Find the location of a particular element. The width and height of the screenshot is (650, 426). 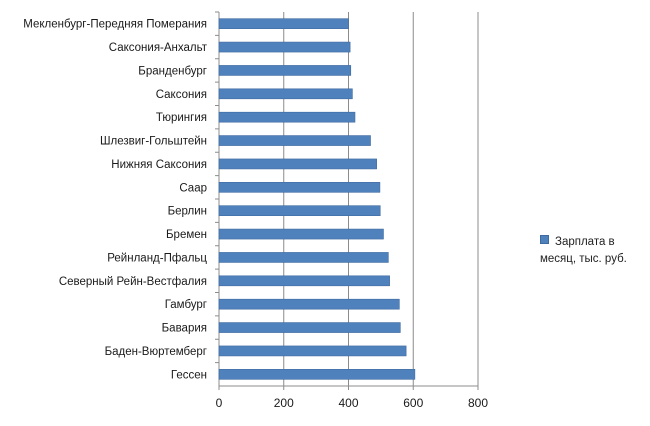

category-label: Мекленбург-Передняя Померания is located at coordinates (115, 25).